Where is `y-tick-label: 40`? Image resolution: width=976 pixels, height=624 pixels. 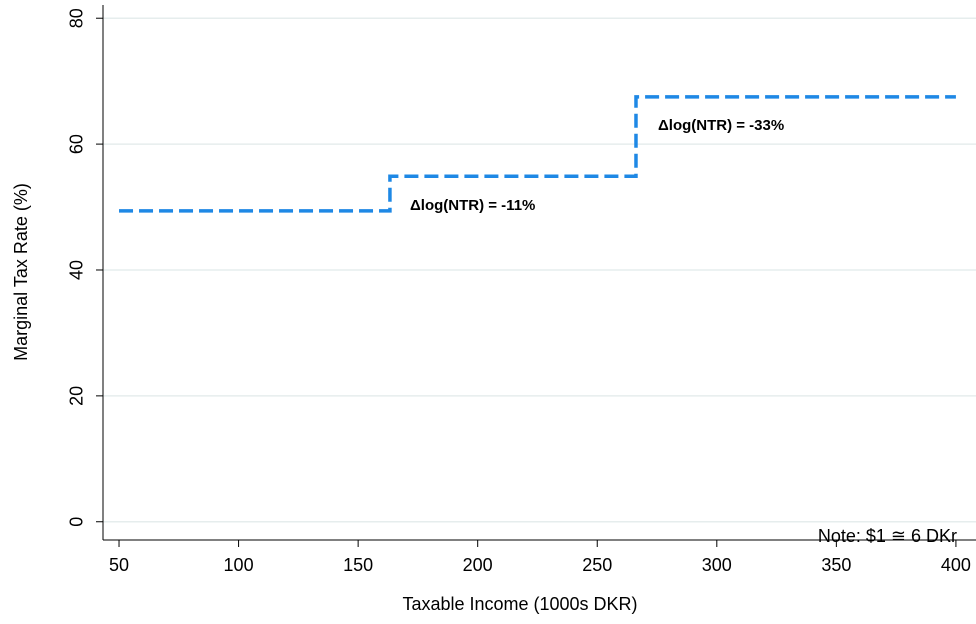
y-tick-label: 40 is located at coordinates (77, 270).